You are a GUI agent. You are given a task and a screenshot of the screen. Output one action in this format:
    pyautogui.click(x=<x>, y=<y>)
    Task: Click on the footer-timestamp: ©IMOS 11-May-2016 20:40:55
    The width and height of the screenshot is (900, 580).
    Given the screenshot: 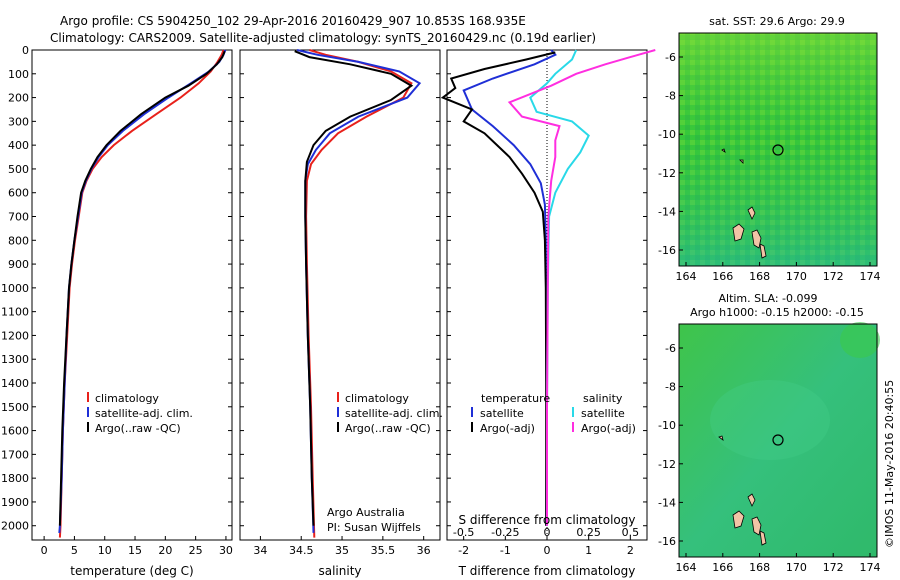 What is the action you would take?
    pyautogui.click(x=889, y=464)
    